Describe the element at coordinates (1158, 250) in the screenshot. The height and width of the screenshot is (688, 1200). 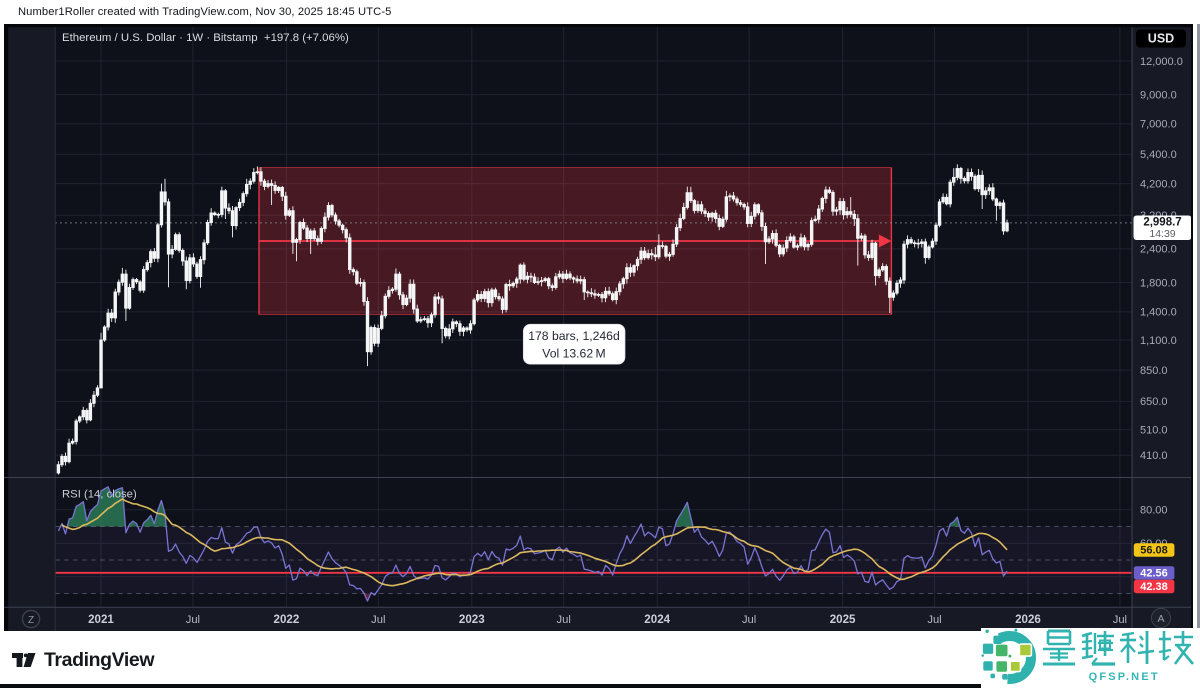
I see `svg-text: 2,400.0` at that location.